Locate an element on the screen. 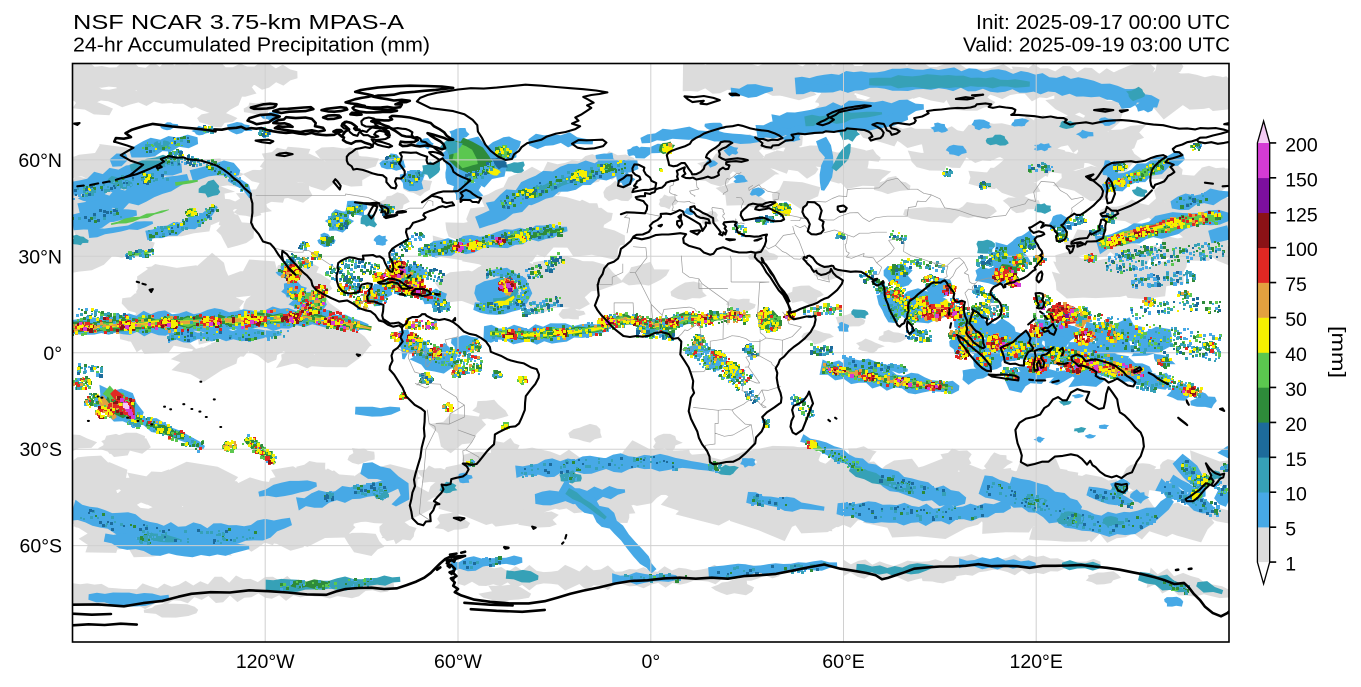 The height and width of the screenshot is (687, 1361). svg-text: 10 is located at coordinates (1296, 495).